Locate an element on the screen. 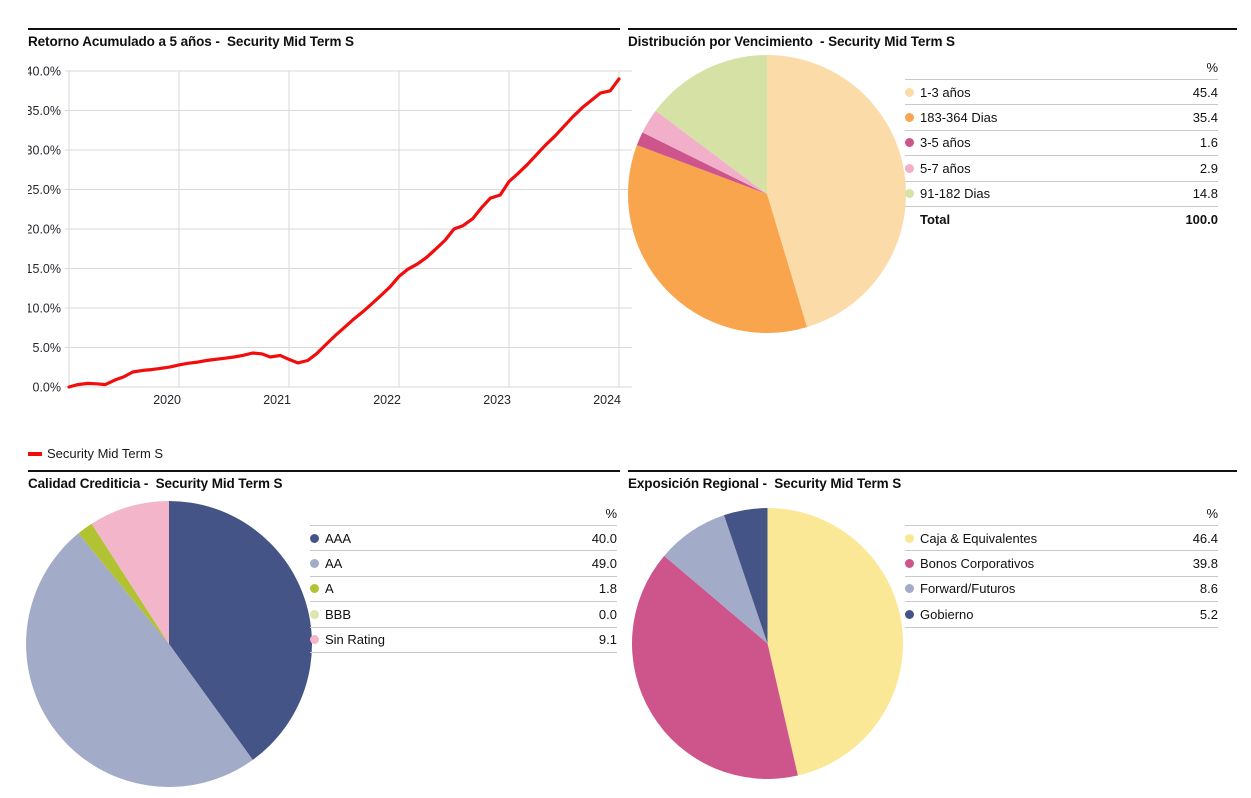 Image resolution: width=1251 pixels, height=798 pixels. legend-label: 1-3 años is located at coordinates (945, 92).